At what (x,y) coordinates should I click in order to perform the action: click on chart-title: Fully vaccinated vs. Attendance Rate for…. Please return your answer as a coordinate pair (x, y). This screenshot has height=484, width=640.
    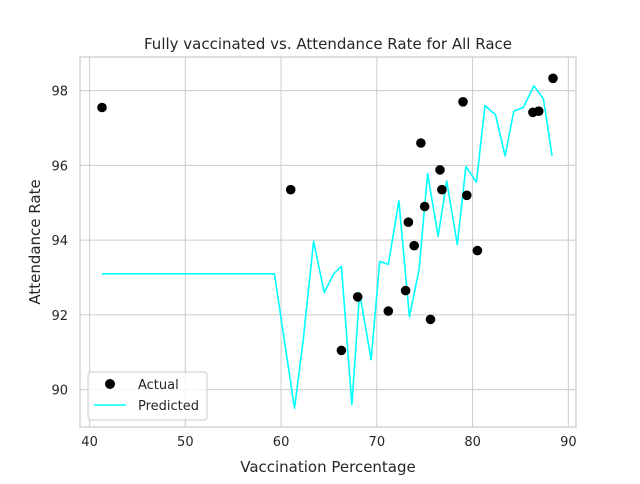
    Looking at the image, I should click on (328, 44).